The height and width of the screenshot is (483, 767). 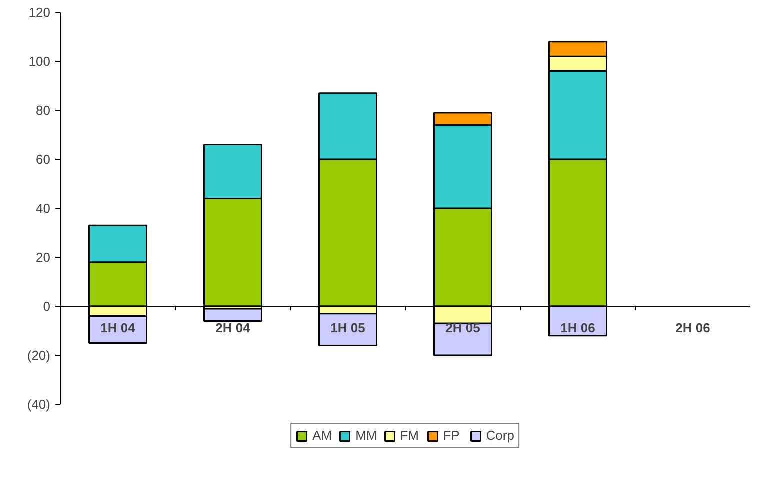 I want to click on y-tick-label: 80, so click(x=43, y=110).